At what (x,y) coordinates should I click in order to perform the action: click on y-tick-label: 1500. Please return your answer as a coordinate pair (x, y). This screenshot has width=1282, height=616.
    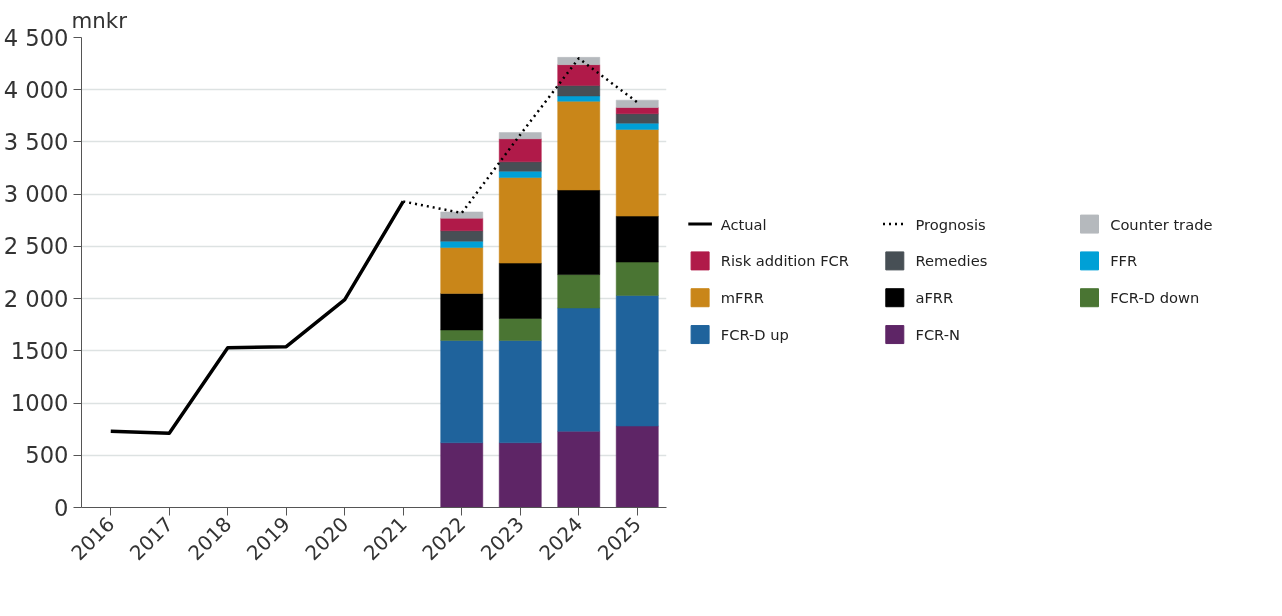
    Looking at the image, I should click on (39, 350).